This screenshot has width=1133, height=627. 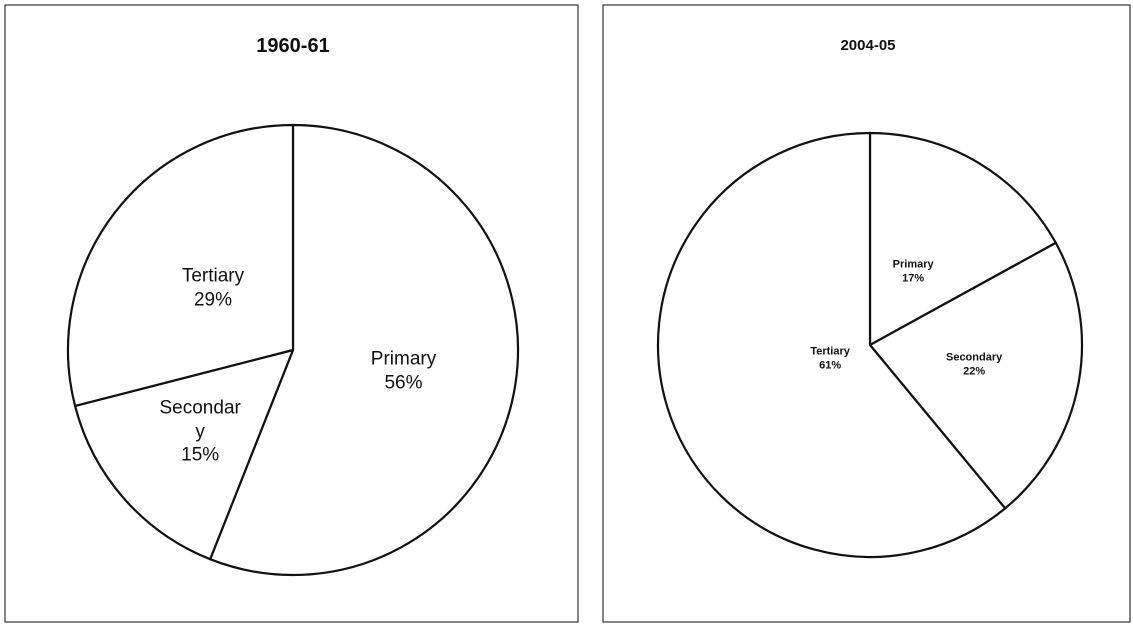 I want to click on slice-label: Secondary 15%, so click(x=200, y=431).